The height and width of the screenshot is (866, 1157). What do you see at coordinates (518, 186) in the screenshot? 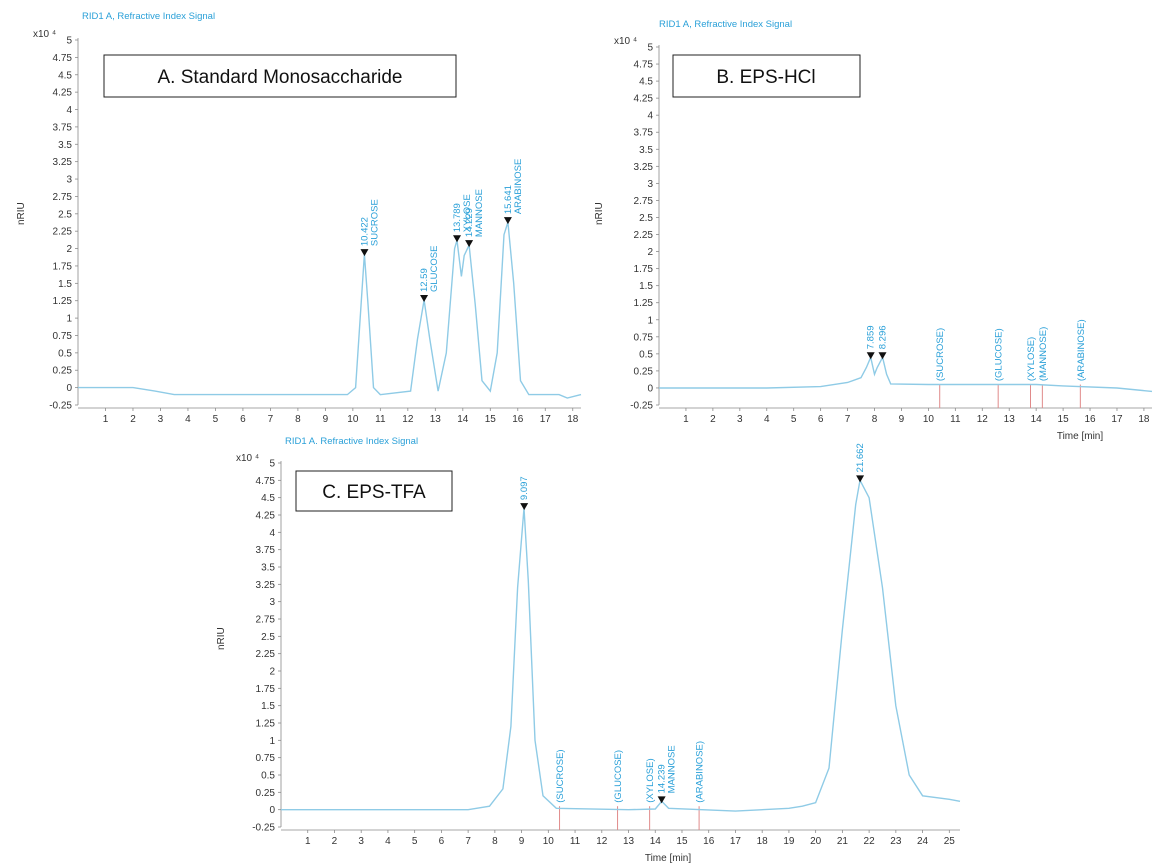
I see `panel-a-peak-name-label: ARABINOSE` at bounding box center [518, 186].